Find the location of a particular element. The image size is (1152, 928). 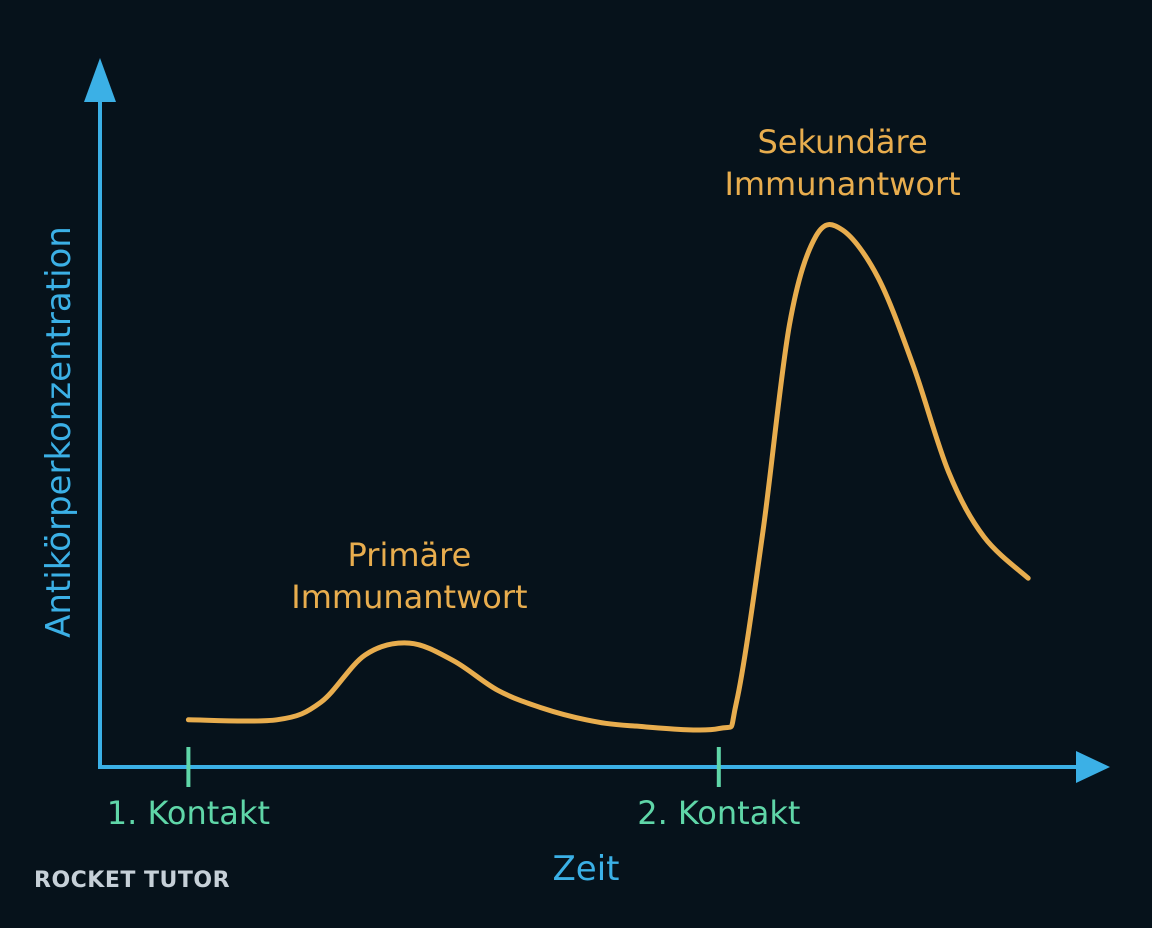

contact-ticks: 1. Kontakt 2. Kontakt is located at coordinates (453, 789).